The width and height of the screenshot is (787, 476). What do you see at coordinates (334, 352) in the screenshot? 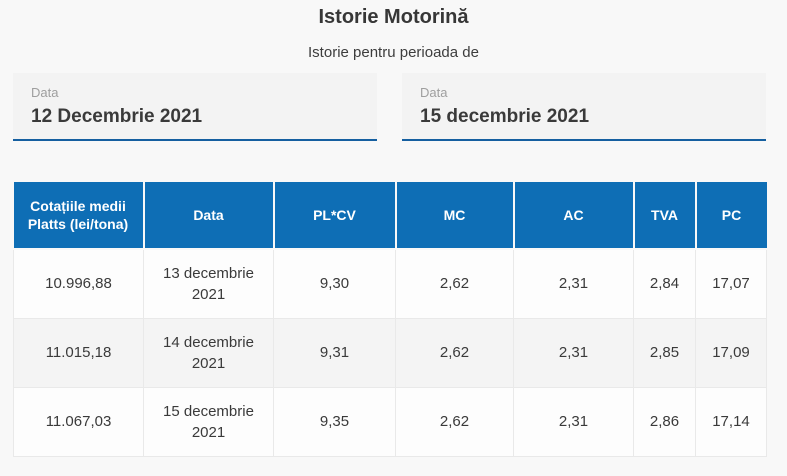
I see `cell-plcv: 9,31` at bounding box center [334, 352].